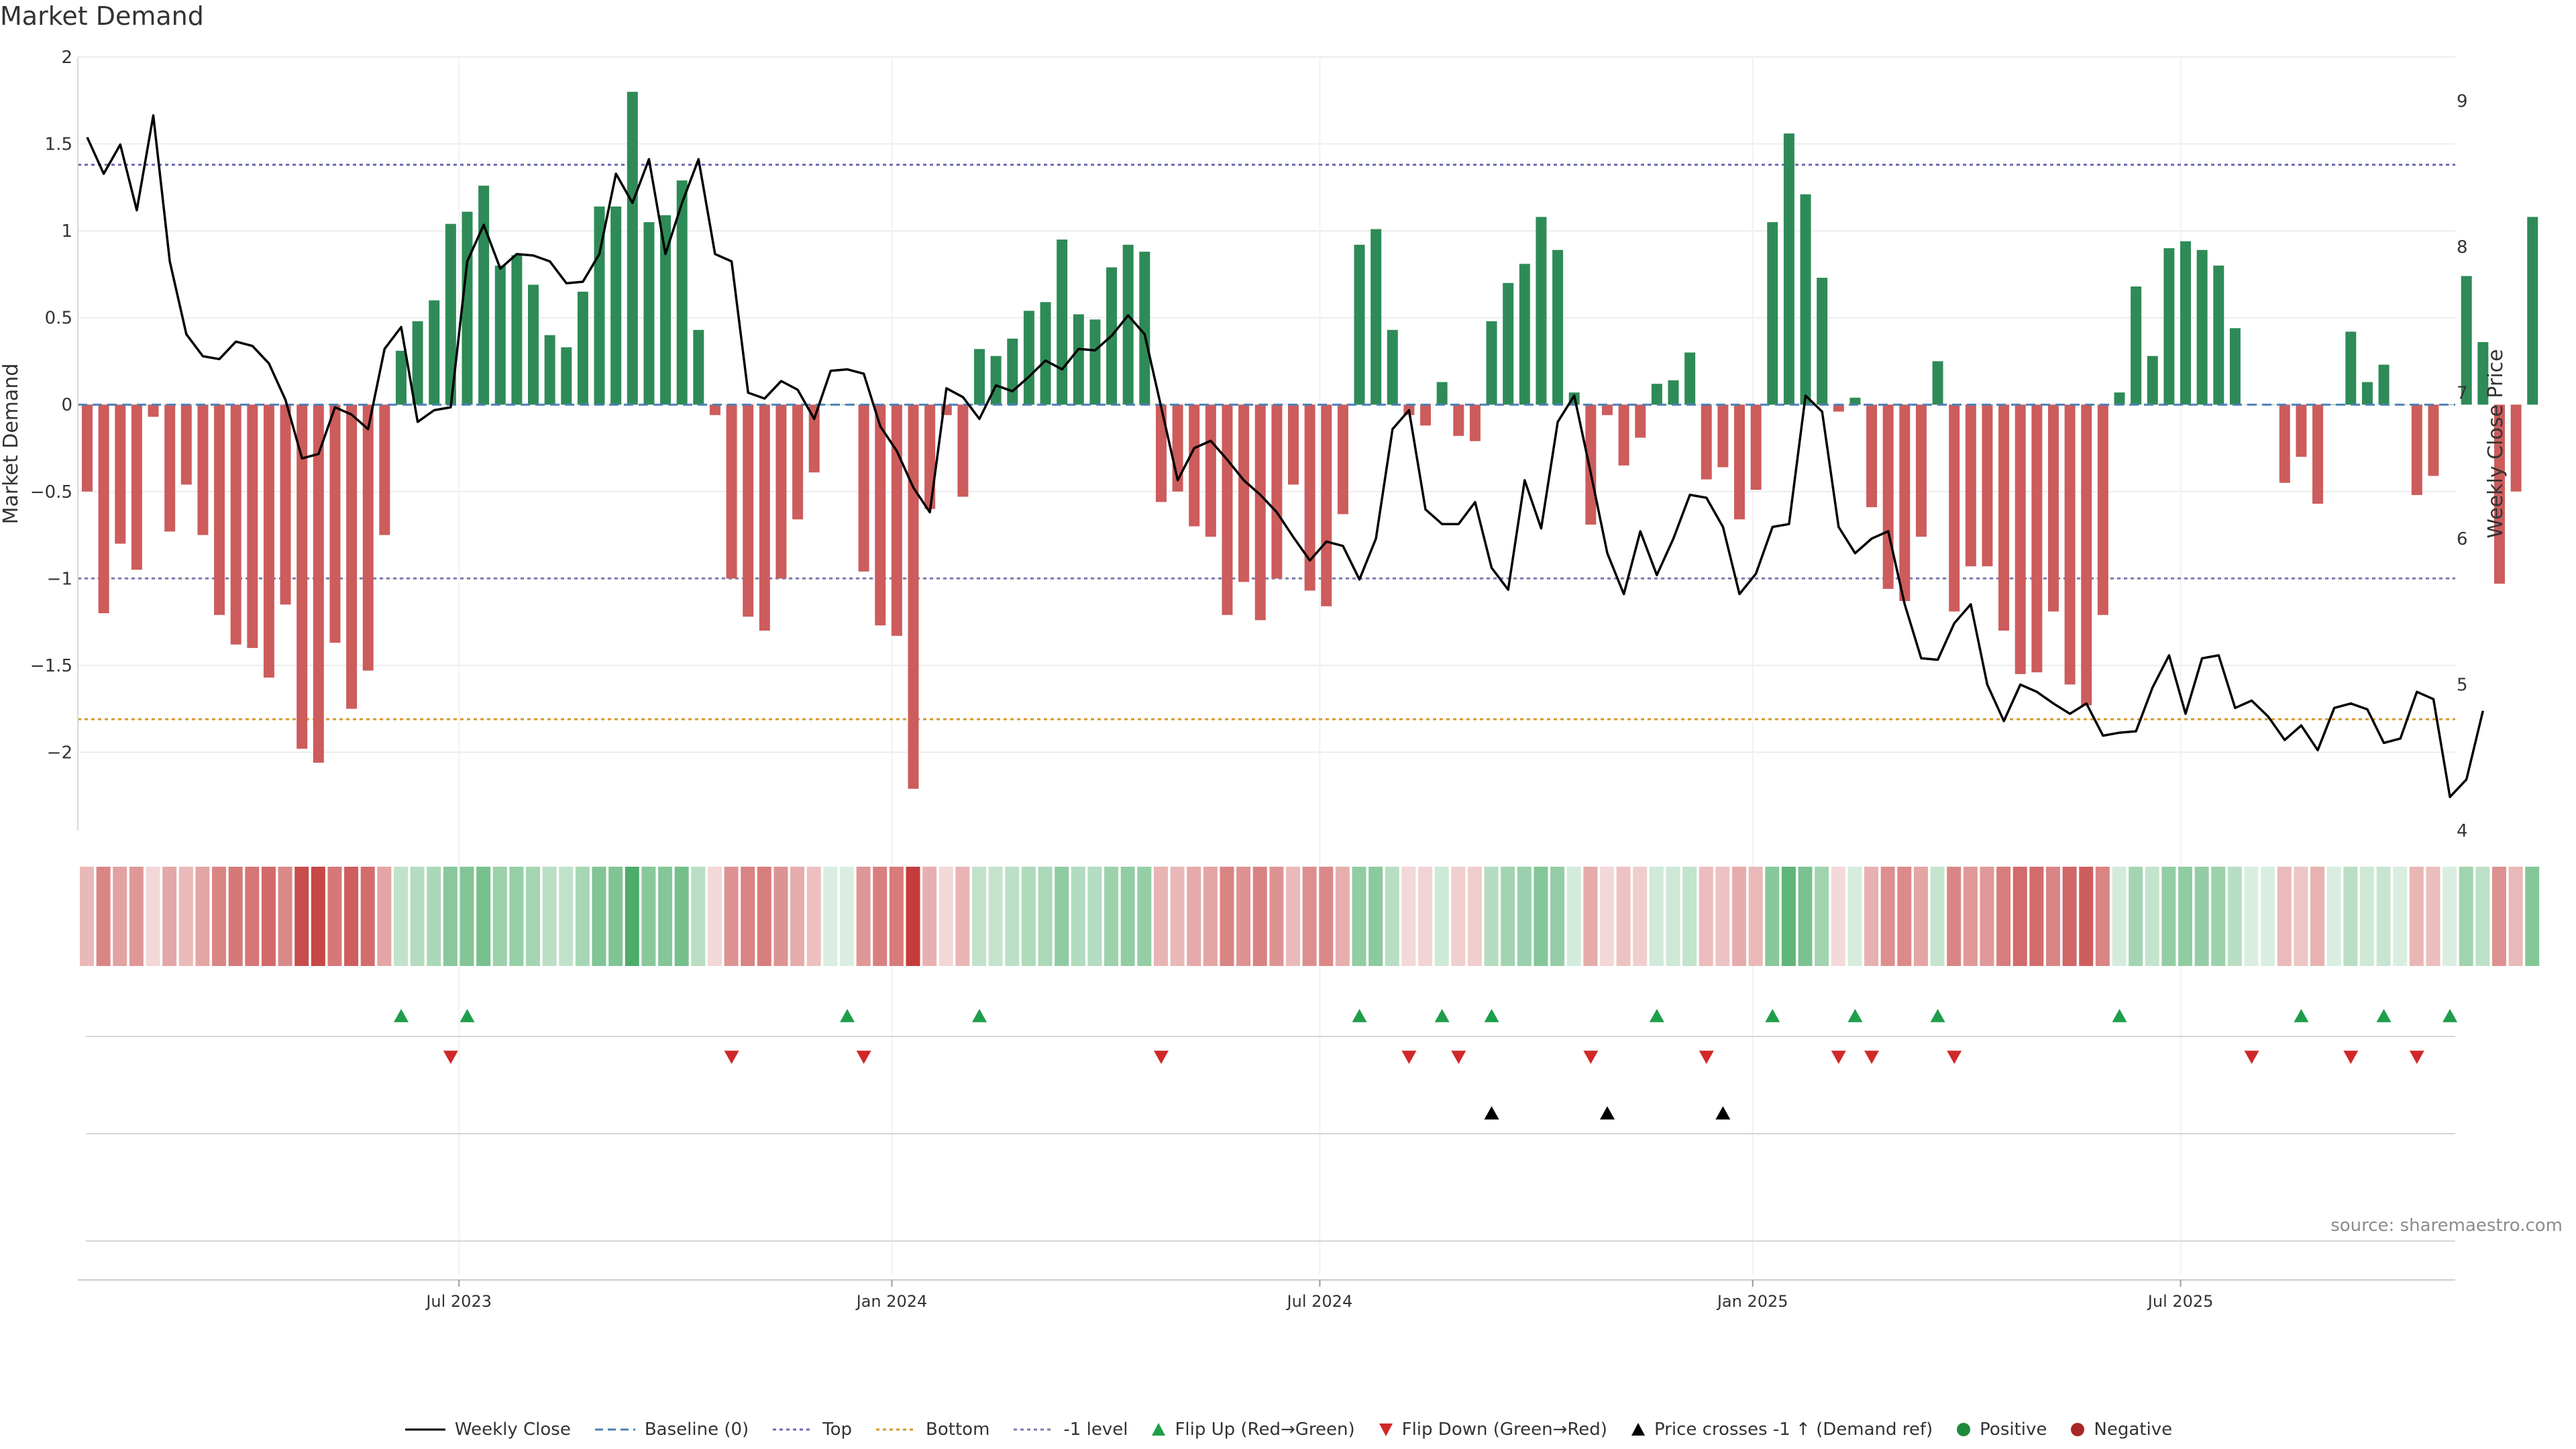 The width and height of the screenshot is (2576, 1449). What do you see at coordinates (2462, 393) in the screenshot?
I see `y2-tick-label: 7` at bounding box center [2462, 393].